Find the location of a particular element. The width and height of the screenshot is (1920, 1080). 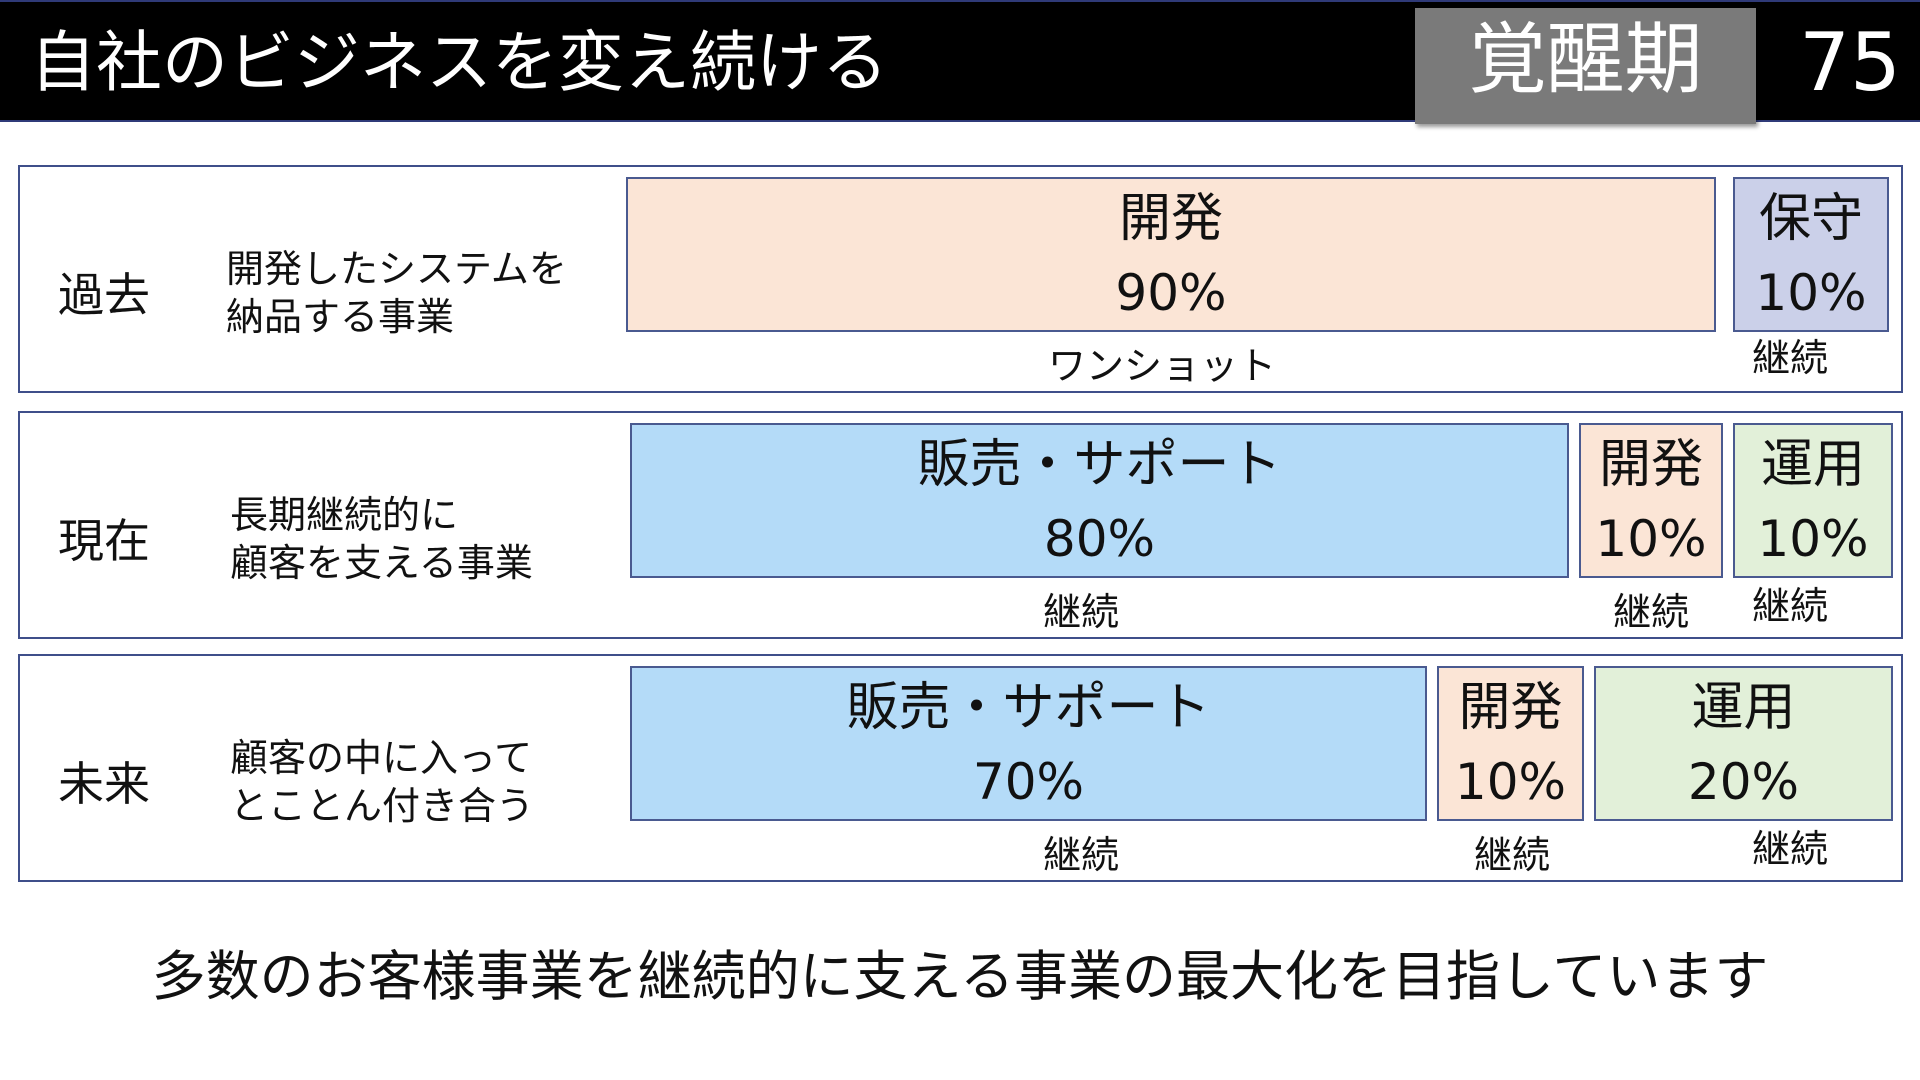

era-description: 開発したシステムを 納品する事業 is located at coordinates (396, 293).